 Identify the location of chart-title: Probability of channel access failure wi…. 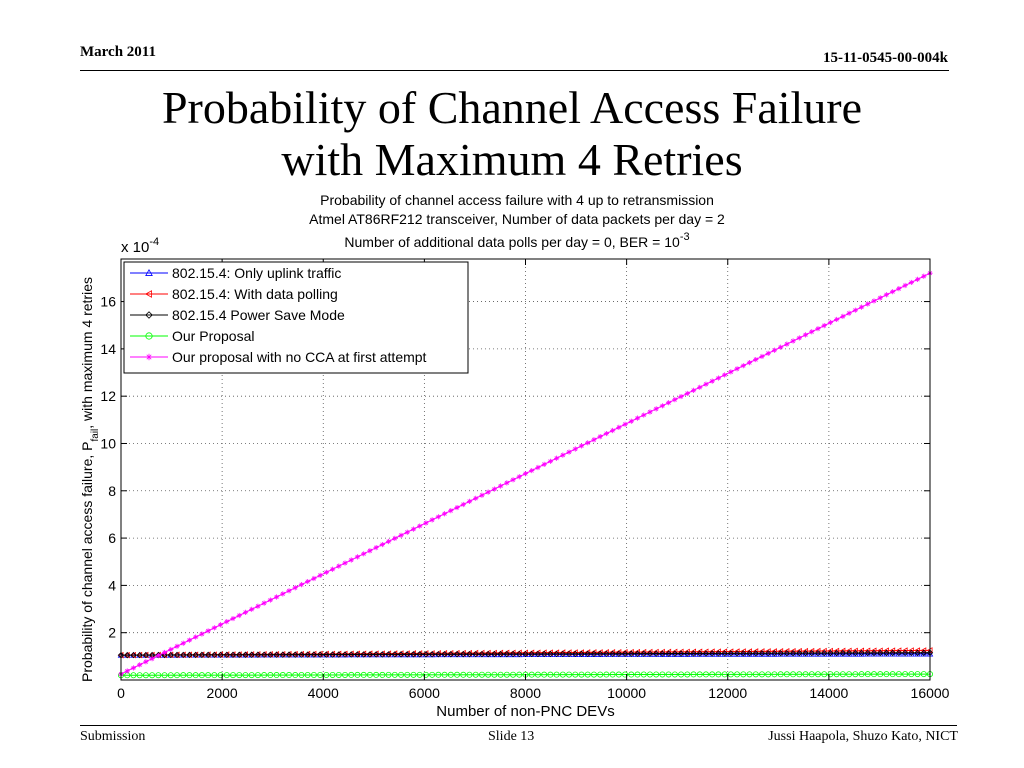
(517, 221).